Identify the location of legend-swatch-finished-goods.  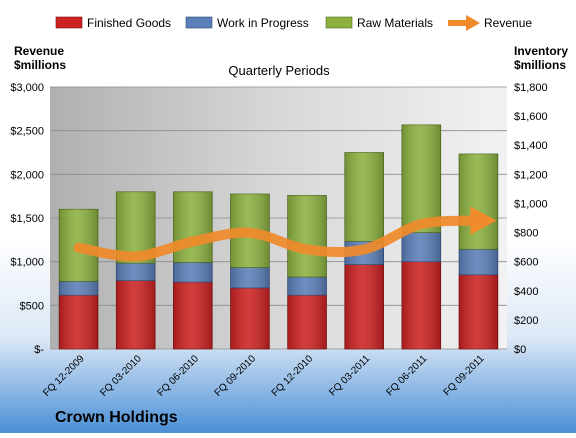
(69, 22).